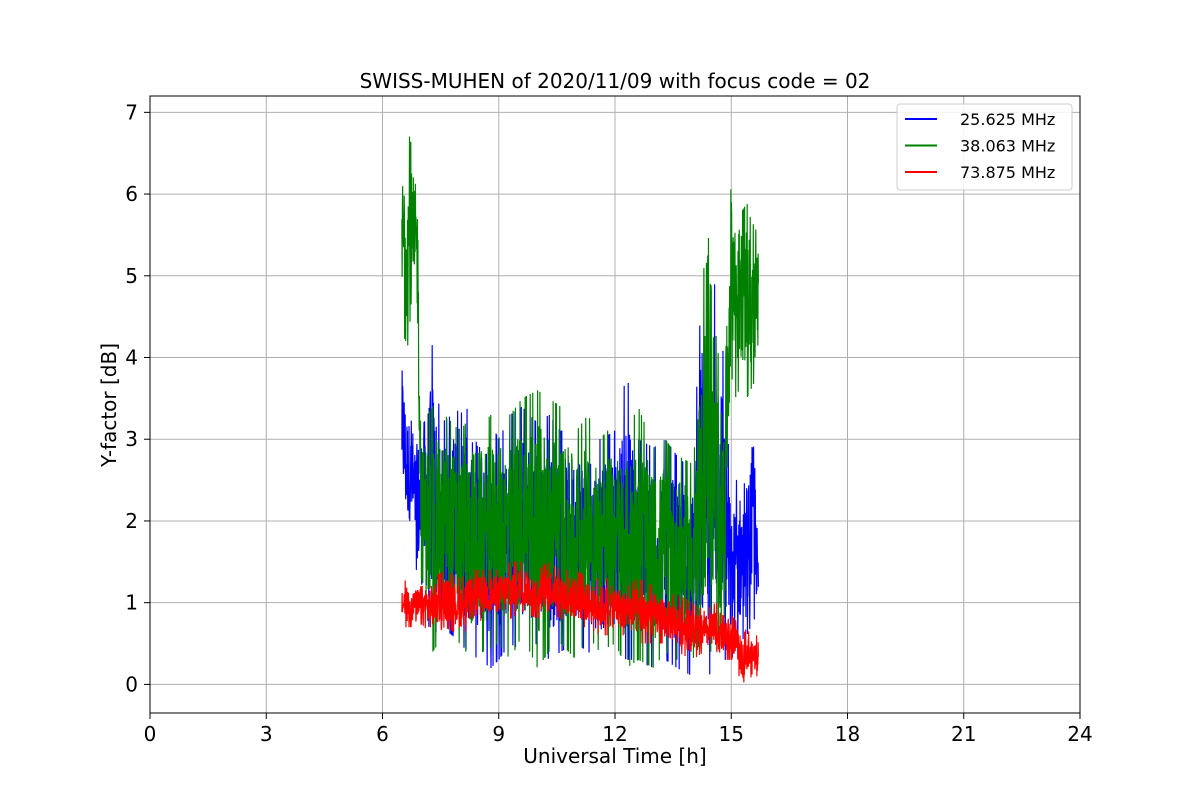 This screenshot has width=1200, height=800. I want to click on x-tick-label: 6, so click(382, 734).